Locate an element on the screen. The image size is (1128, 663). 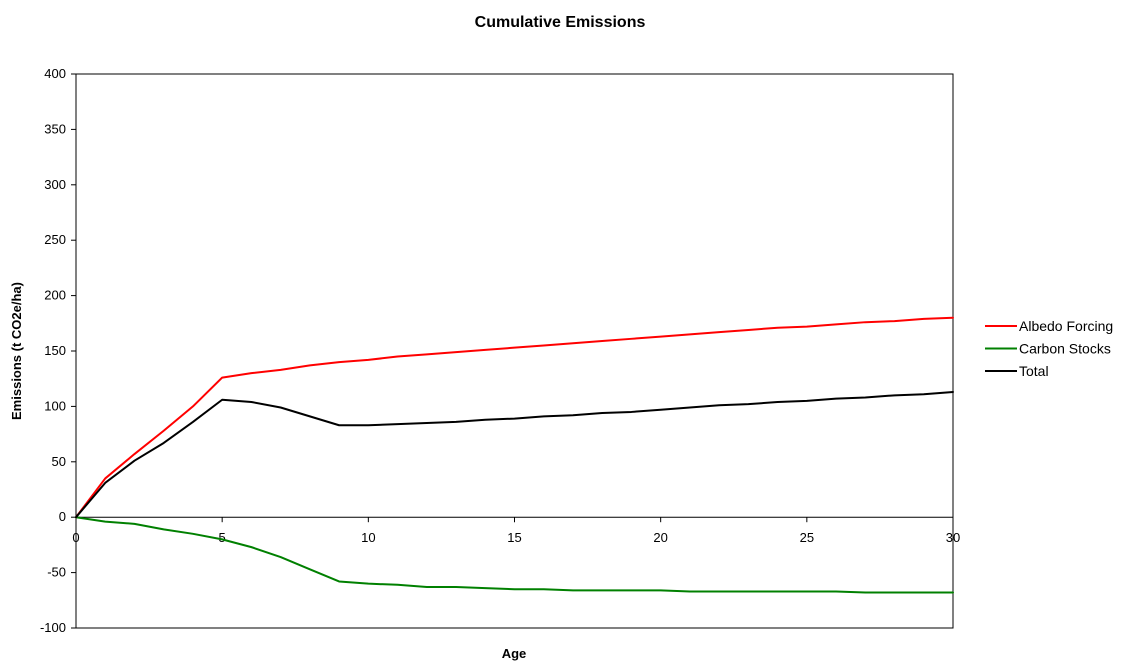
chart-title: Cumulative Emissions is located at coordinates (560, 22).